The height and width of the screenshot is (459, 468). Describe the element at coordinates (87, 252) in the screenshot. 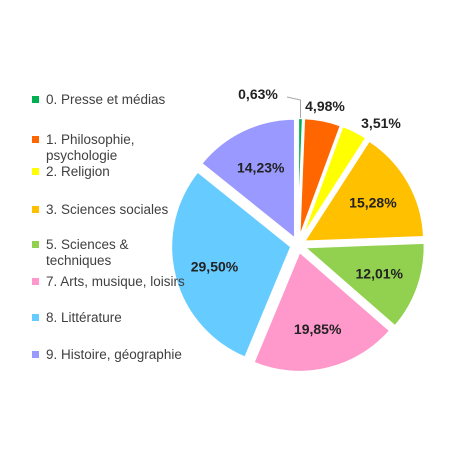

I see `legend-label: 5. Sciences & techniques` at that location.